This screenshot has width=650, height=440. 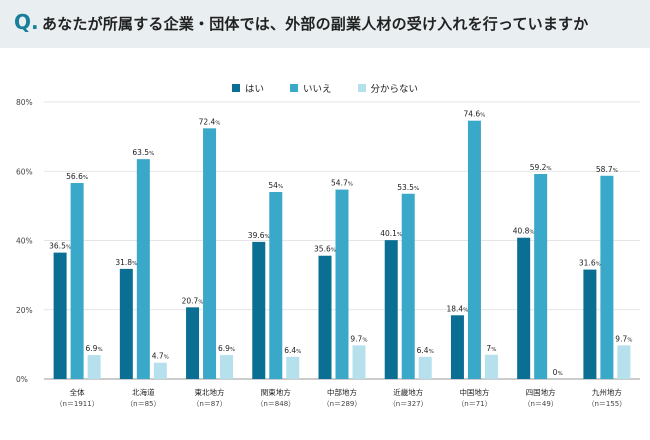 What do you see at coordinates (474, 404) in the screenshot?
I see `x-tick-sublabel: （n＝71）` at bounding box center [474, 404].